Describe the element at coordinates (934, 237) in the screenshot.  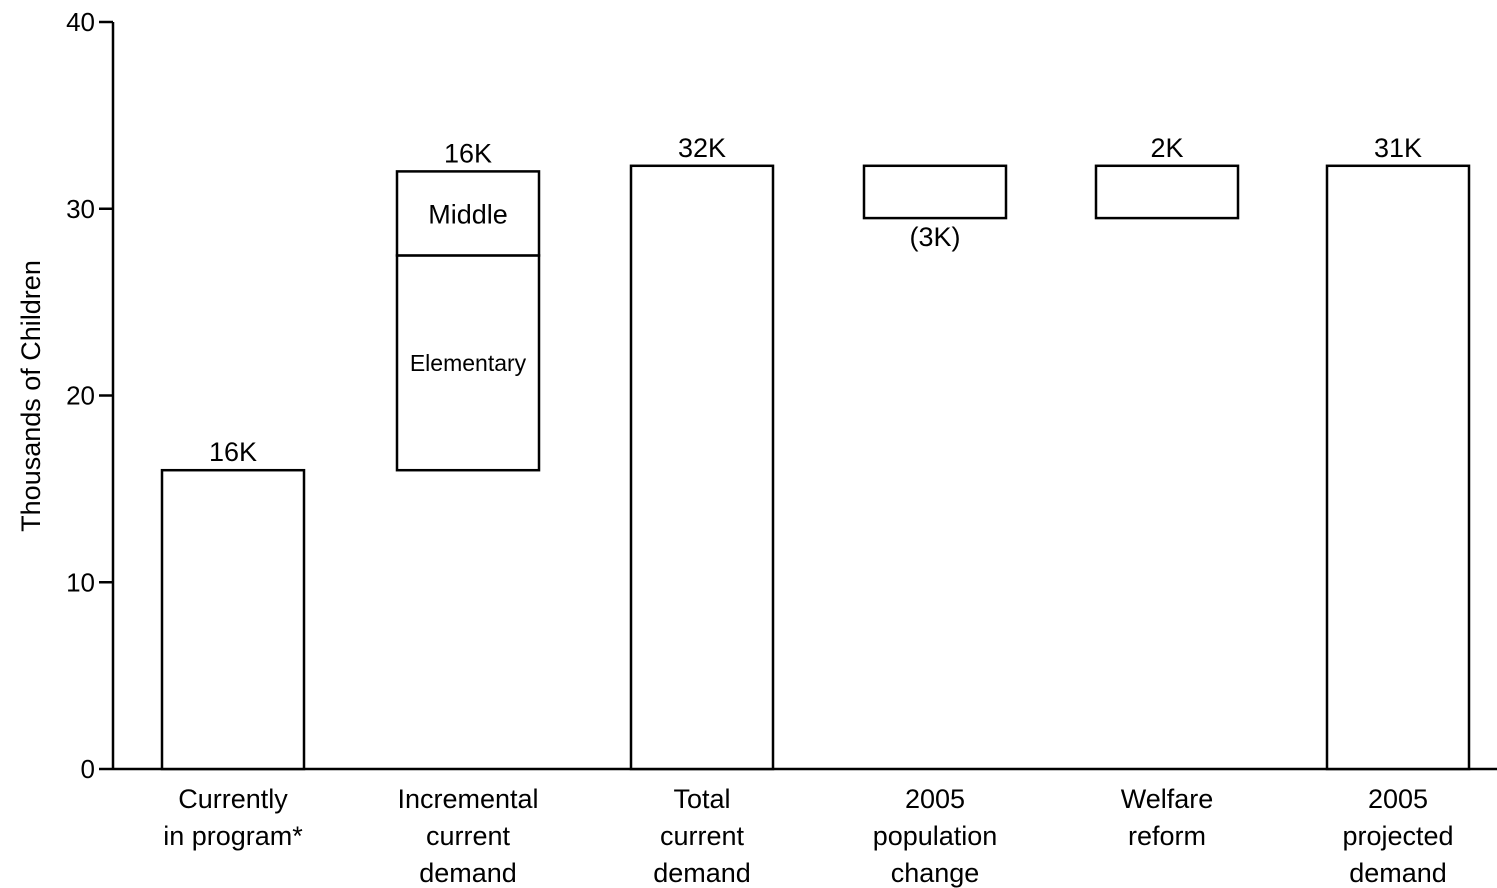
I see `bar-3-value-label: (3K)` at that location.